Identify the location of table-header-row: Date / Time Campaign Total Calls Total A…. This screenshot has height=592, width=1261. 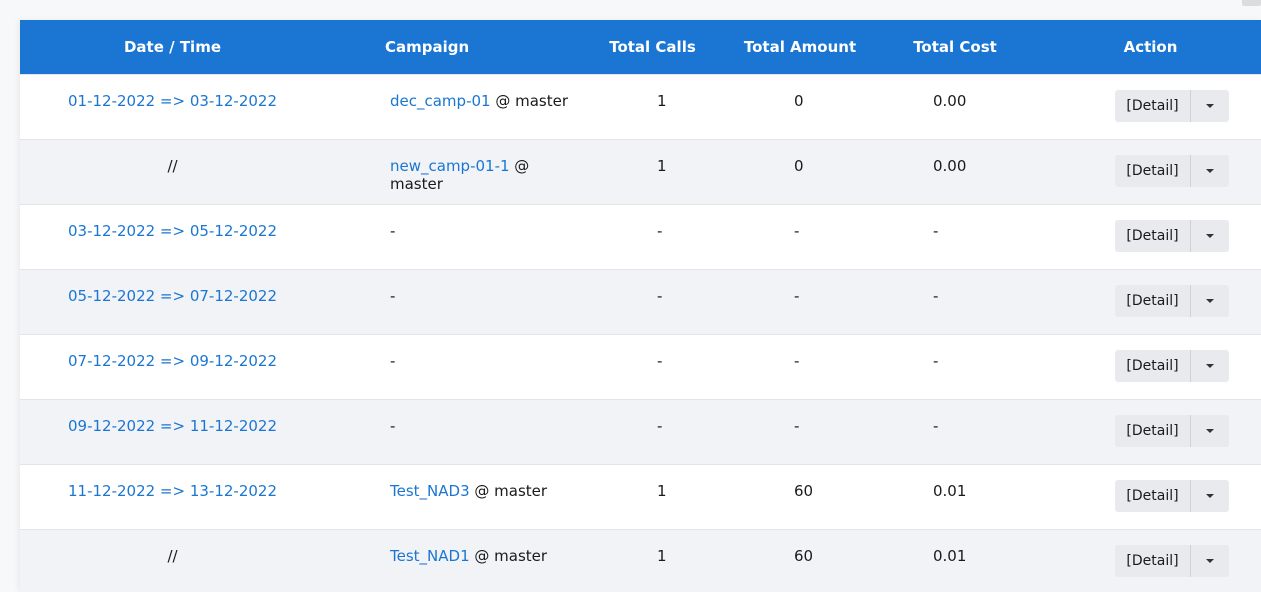
(640, 47).